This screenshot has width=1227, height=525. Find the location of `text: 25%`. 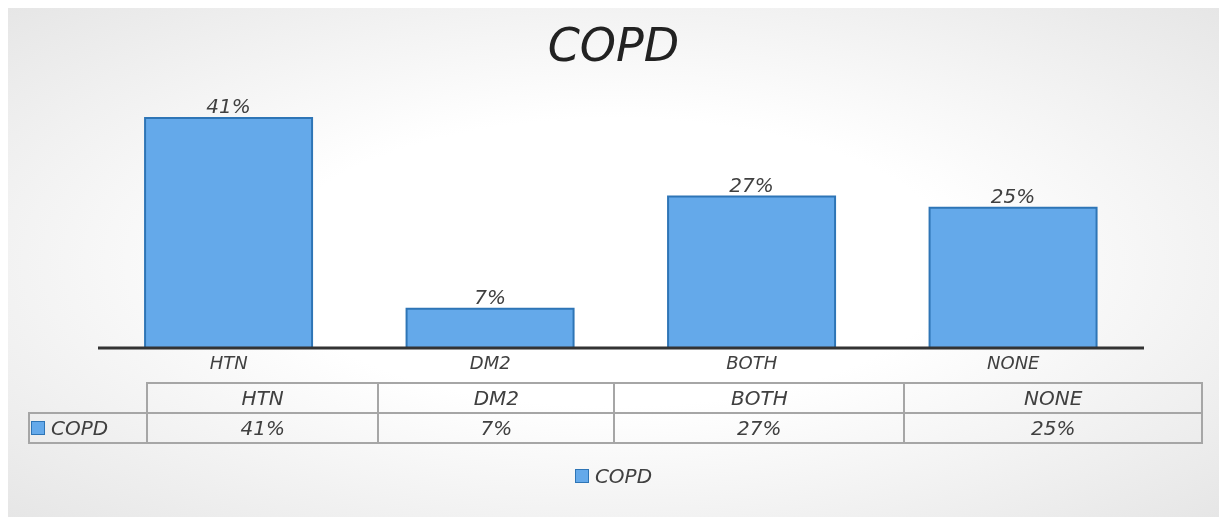

text: 25% is located at coordinates (1013, 195).